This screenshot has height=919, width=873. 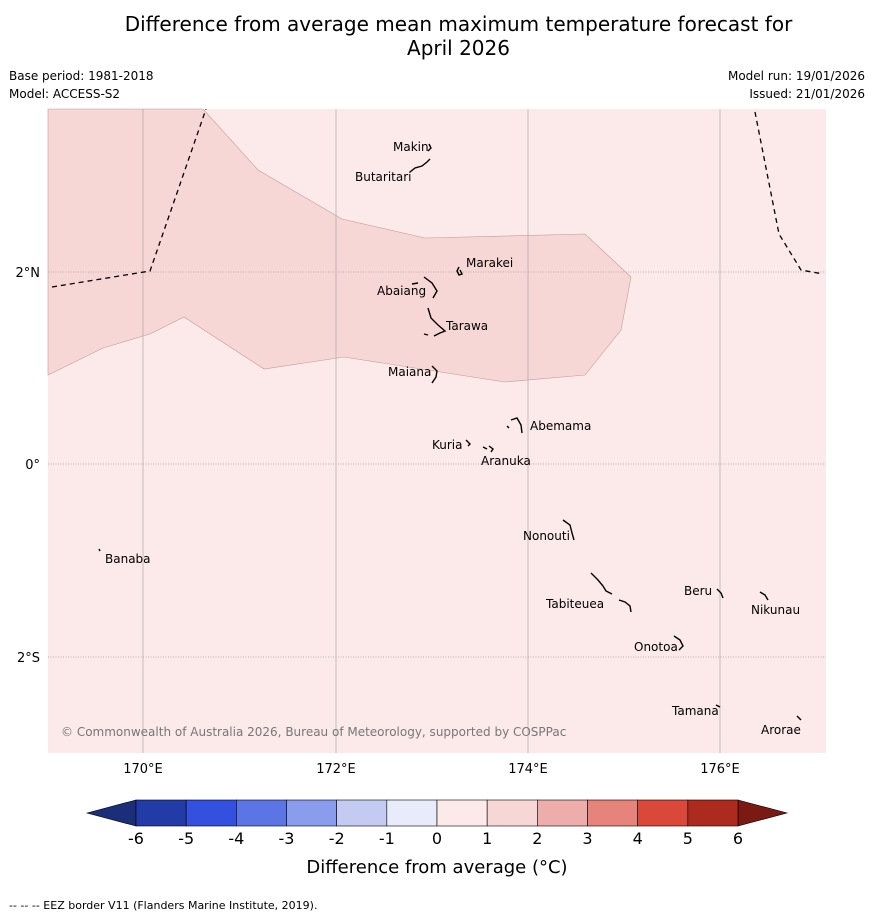 What do you see at coordinates (99, 550) in the screenshot?
I see `island-banaba` at bounding box center [99, 550].